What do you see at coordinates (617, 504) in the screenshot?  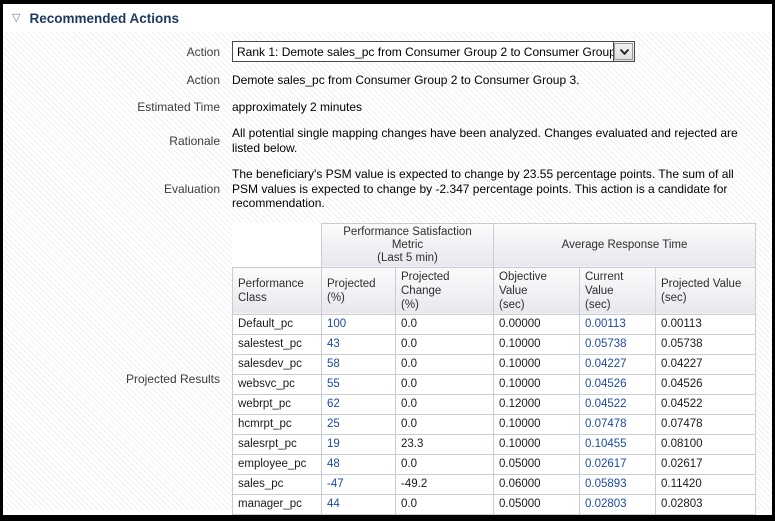 I see `cell-current-value: 0.02803` at bounding box center [617, 504].